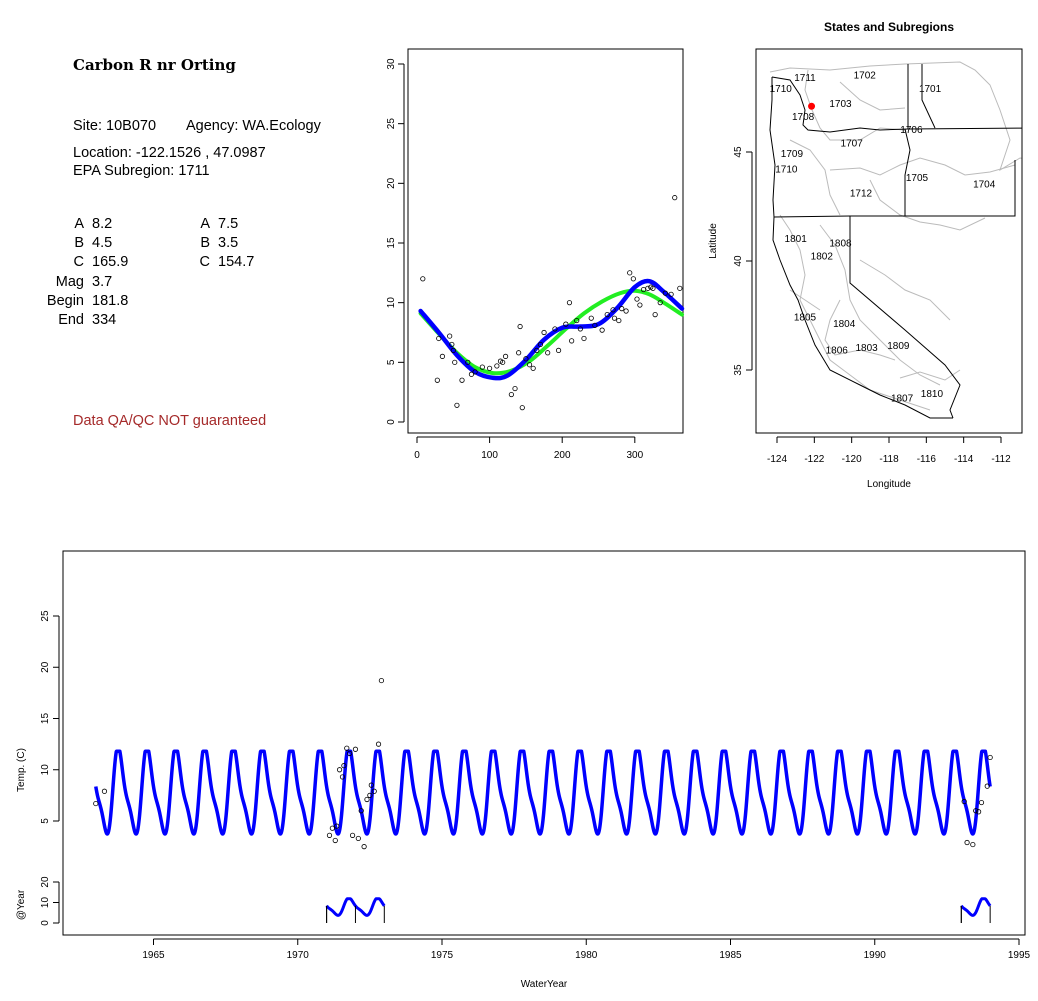 The height and width of the screenshot is (1001, 1038). Describe the element at coordinates (713, 241) in the screenshot. I see `map-y-axis-label: Latitude` at that location.